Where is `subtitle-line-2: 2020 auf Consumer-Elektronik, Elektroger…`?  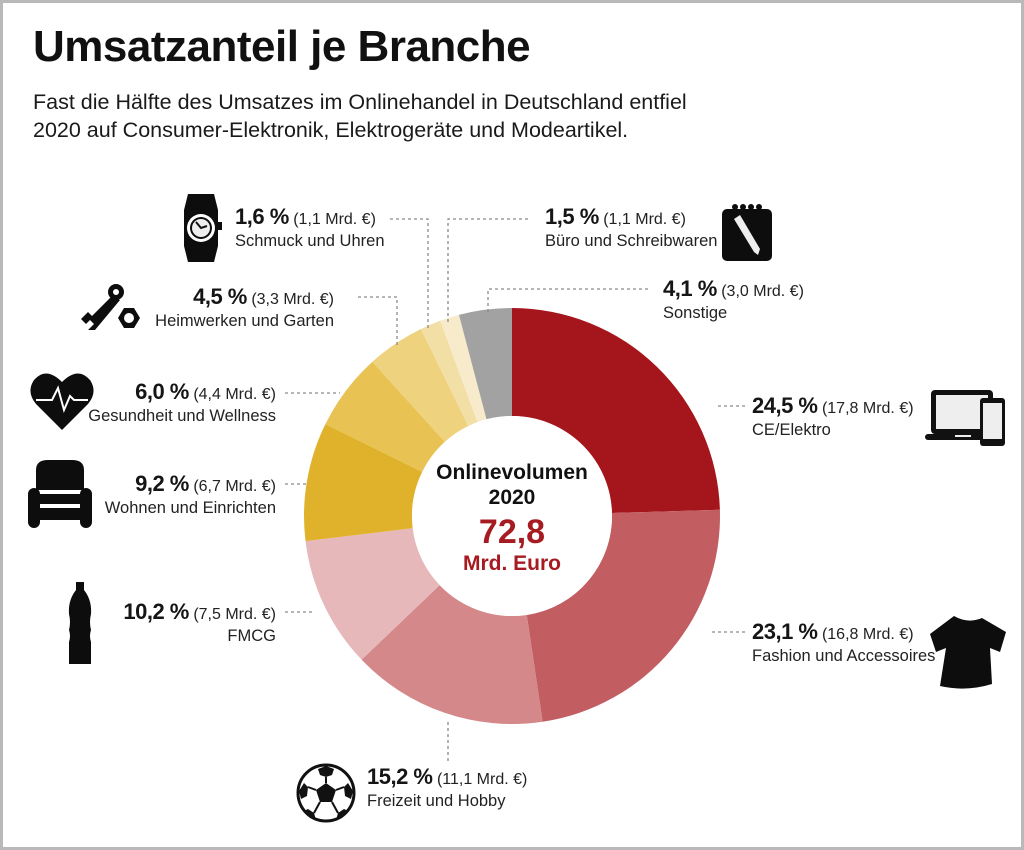 subtitle-line-2: 2020 auf Consumer-Elektronik, Elektroger… is located at coordinates (331, 130).